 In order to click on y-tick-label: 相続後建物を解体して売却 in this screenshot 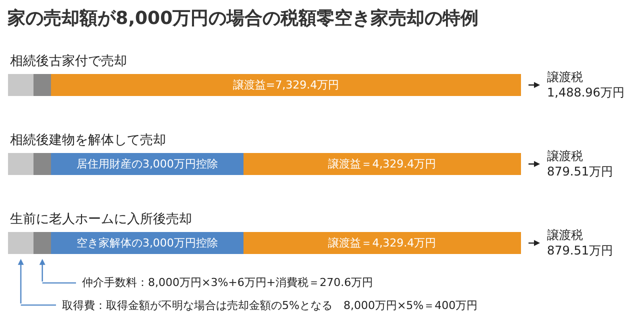, I will do `click(88, 140)`.